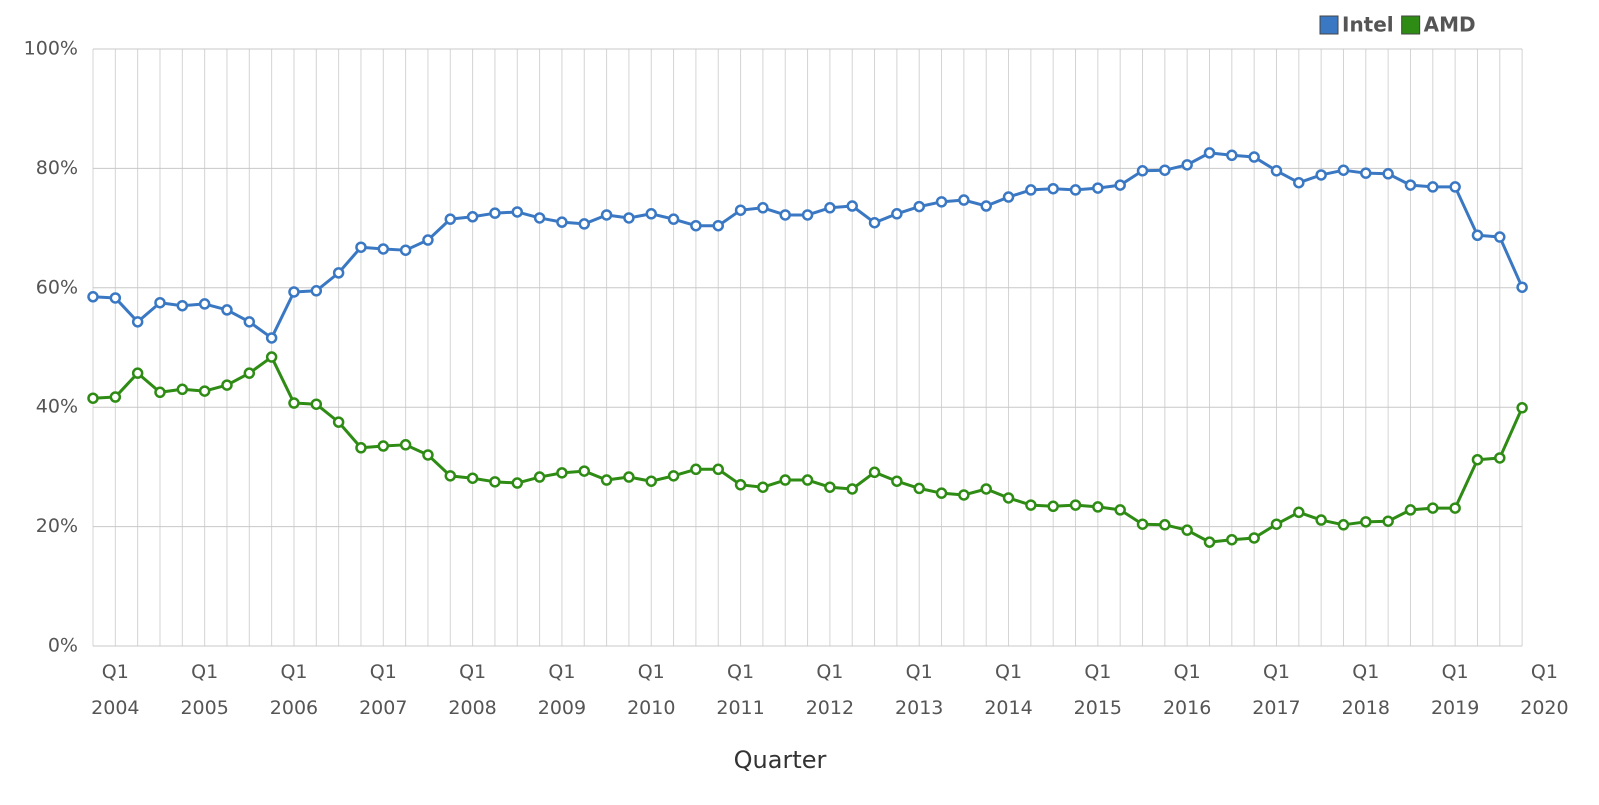 Image resolution: width=1599 pixels, height=805 pixels. I want to click on x-tick-label: Q1 2005, so click(204, 690).